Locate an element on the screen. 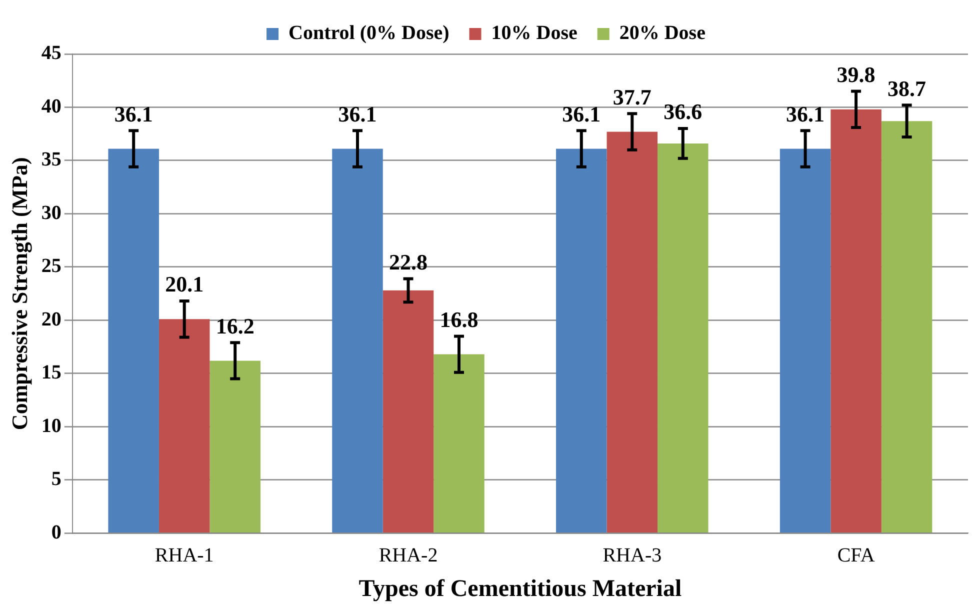  legend-label: 10% Dose is located at coordinates (534, 33).